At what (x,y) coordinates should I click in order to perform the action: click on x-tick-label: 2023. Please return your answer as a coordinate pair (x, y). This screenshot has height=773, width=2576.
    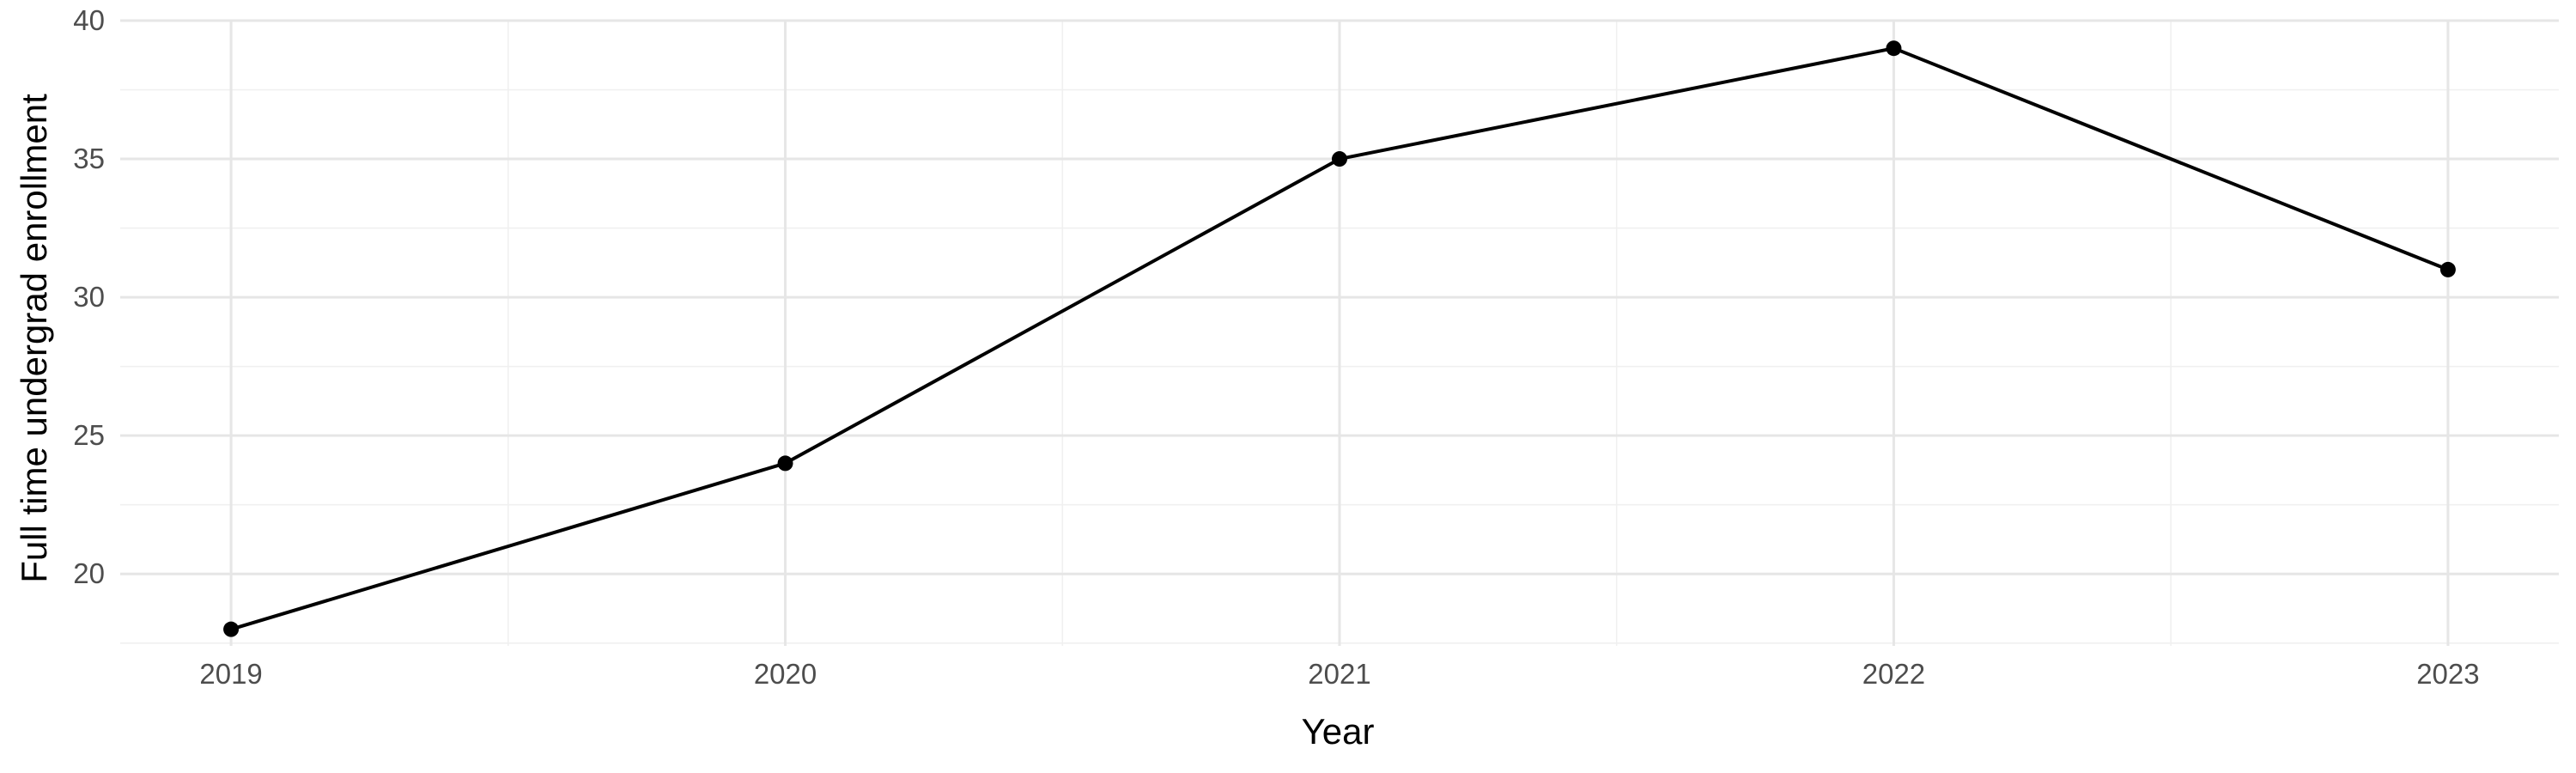
    Looking at the image, I should click on (2448, 674).